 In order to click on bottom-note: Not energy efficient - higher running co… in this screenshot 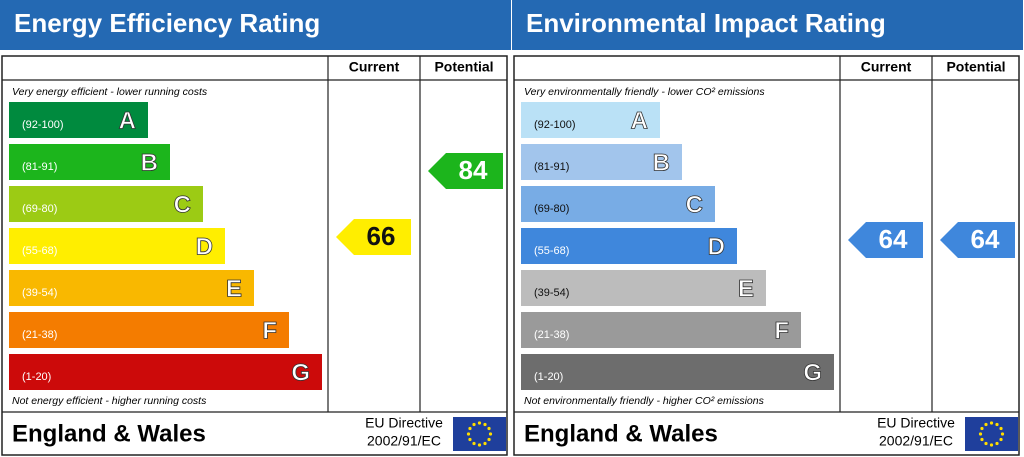, I will do `click(109, 401)`.